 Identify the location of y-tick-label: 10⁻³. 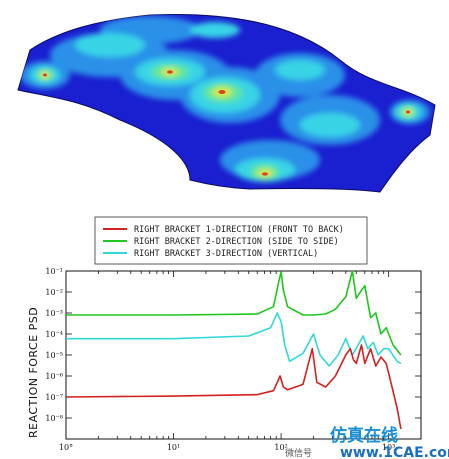
(54, 313).